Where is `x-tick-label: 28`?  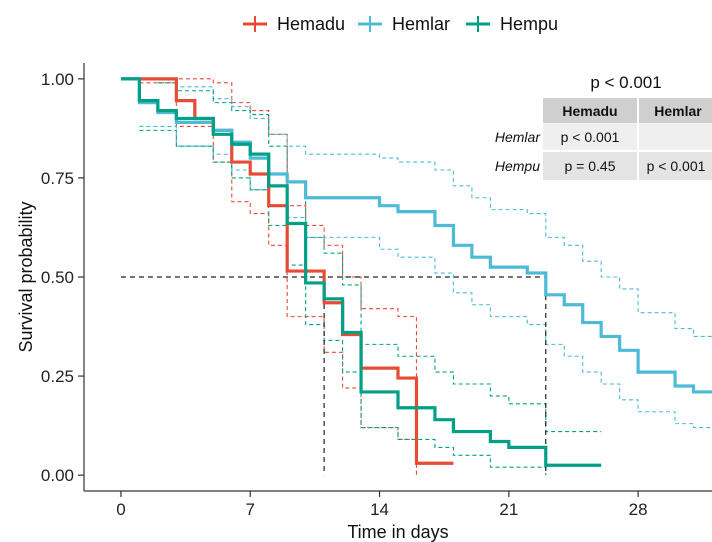
x-tick-label: 28 is located at coordinates (638, 509).